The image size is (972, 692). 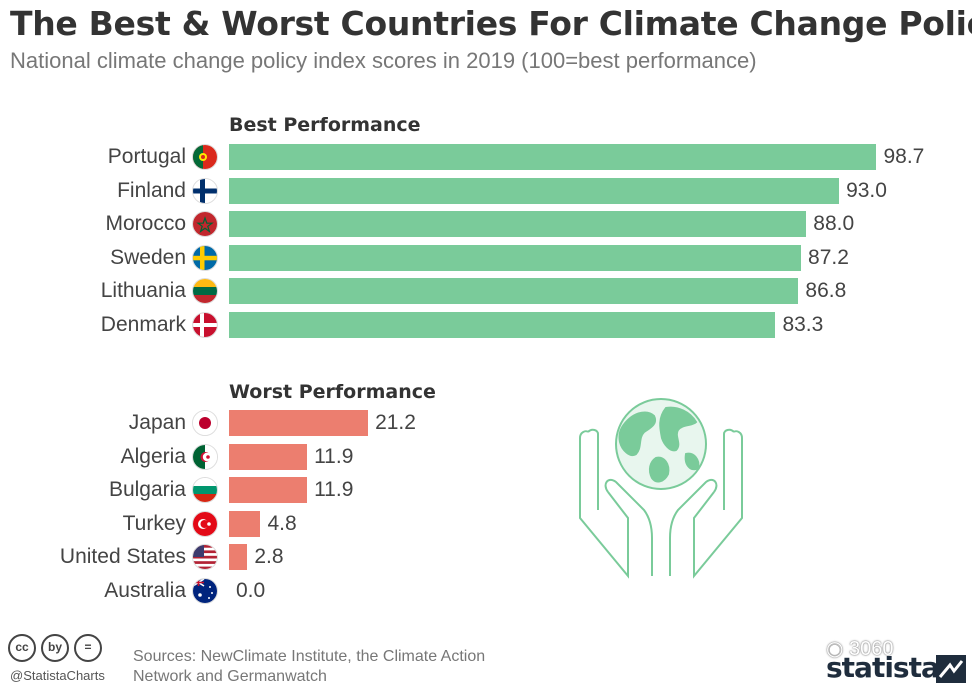 I want to click on bar-row: Turkey 4.8, so click(x=486, y=524).